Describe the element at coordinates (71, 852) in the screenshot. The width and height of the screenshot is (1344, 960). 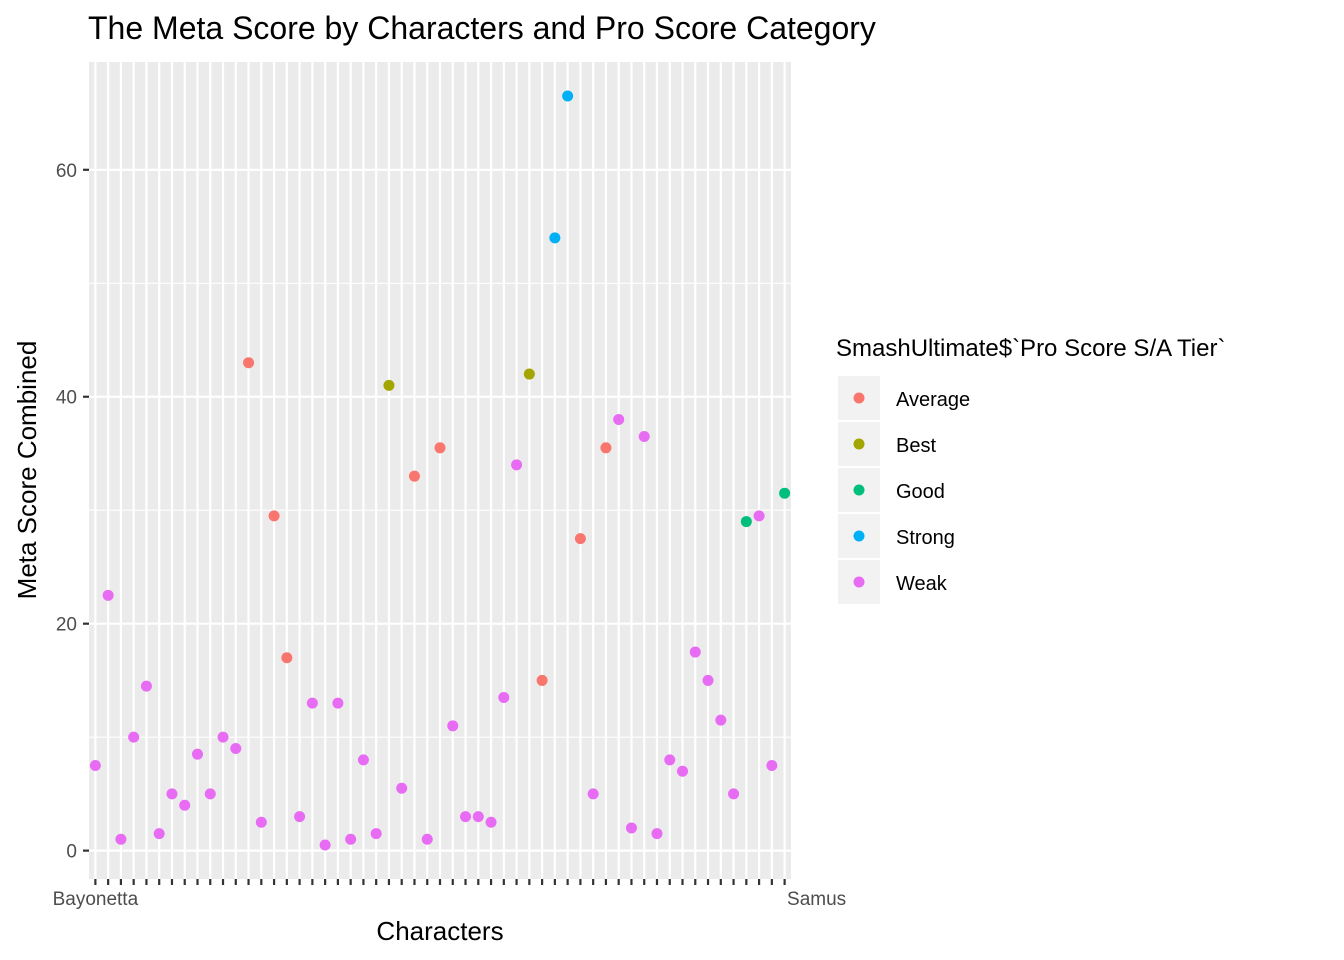
I see `y-tick-label: 0` at that location.